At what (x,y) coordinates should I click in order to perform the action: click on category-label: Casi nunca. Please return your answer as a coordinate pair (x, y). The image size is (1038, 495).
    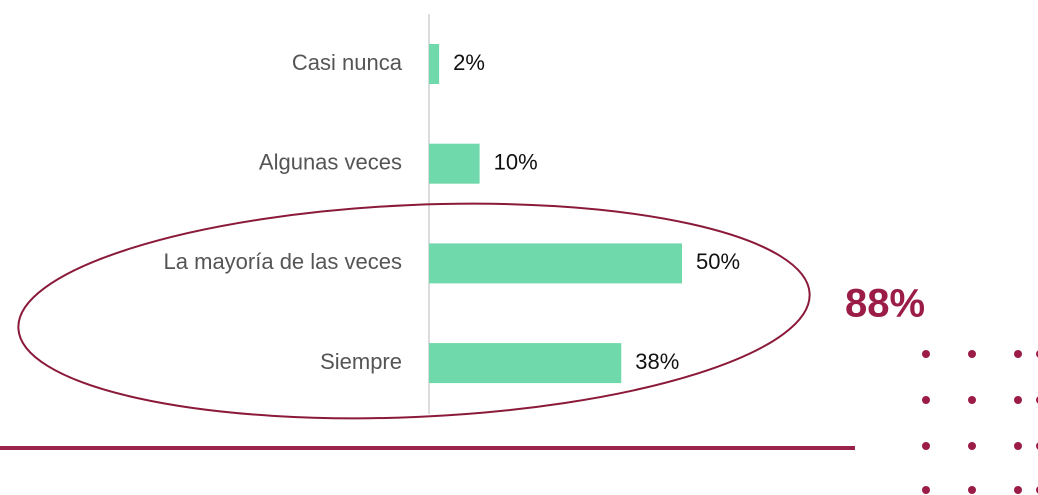
    Looking at the image, I should click on (347, 62).